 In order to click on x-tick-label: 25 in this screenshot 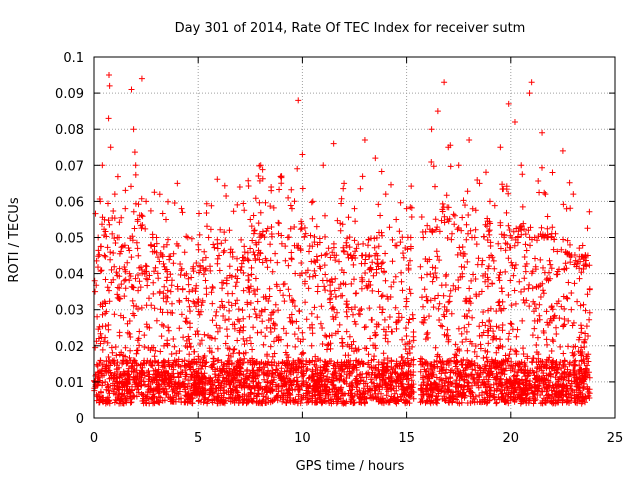, I will do `click(615, 438)`.